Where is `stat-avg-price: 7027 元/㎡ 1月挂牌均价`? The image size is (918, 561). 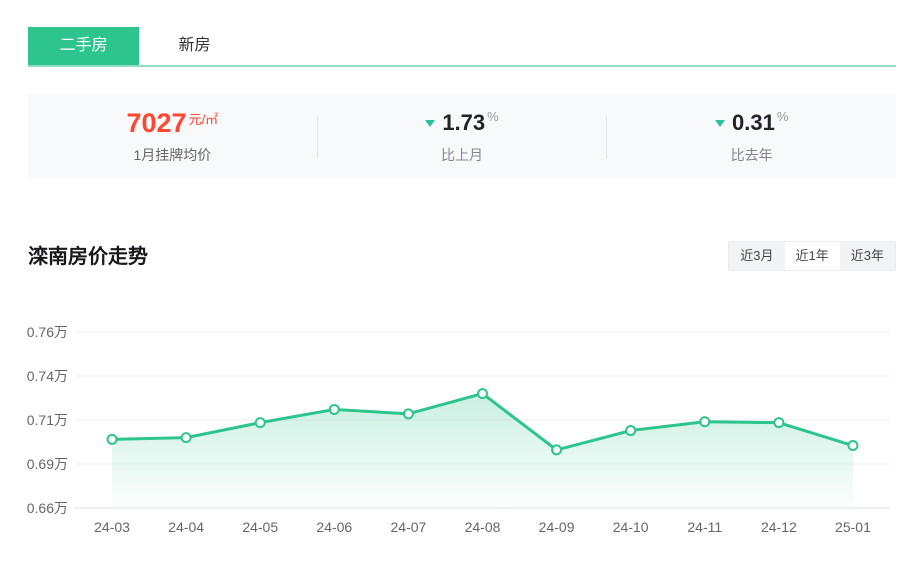 stat-avg-price: 7027 元/㎡ 1月挂牌均价 is located at coordinates (172, 136).